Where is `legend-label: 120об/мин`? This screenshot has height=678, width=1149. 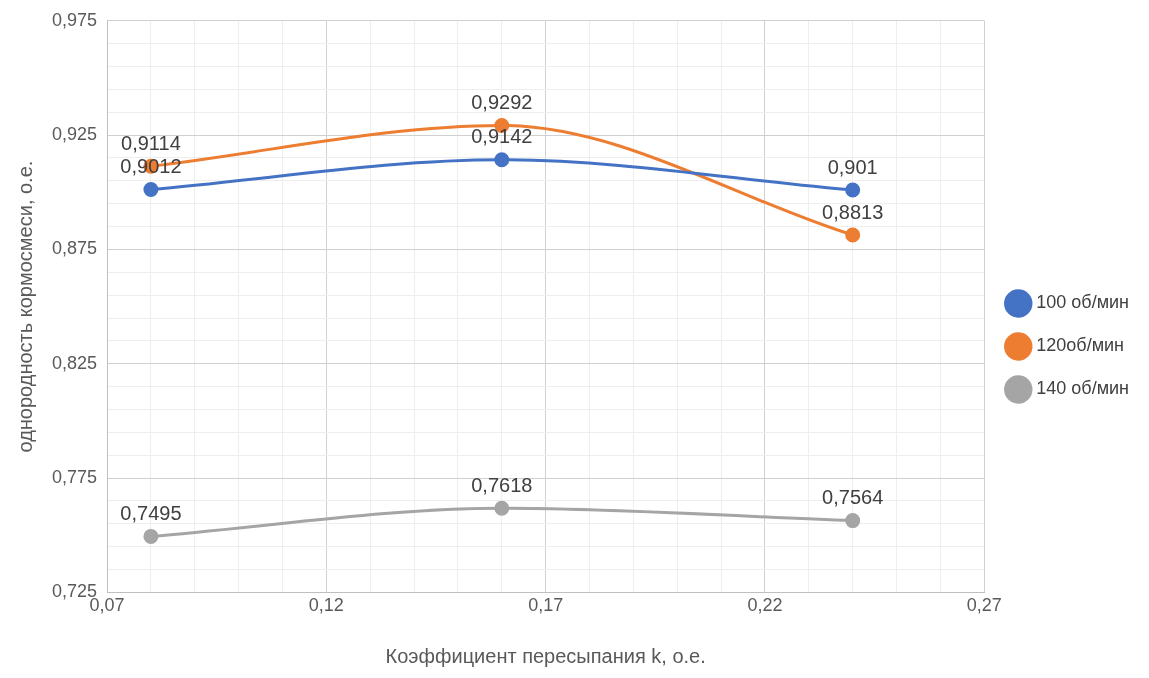 legend-label: 120об/мин is located at coordinates (1080, 345).